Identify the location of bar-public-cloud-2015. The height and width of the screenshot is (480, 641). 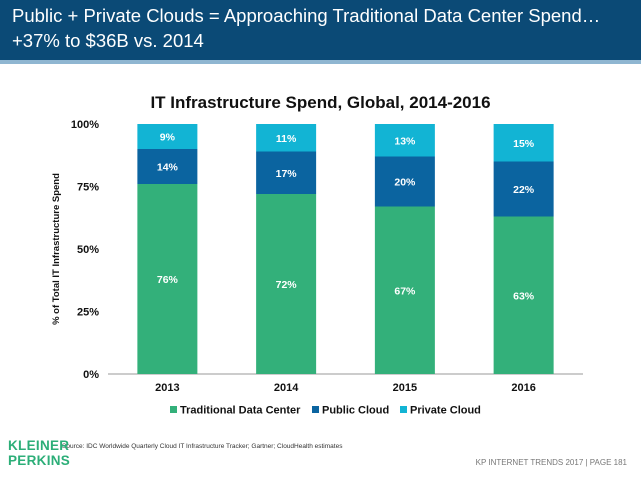
(404, 181).